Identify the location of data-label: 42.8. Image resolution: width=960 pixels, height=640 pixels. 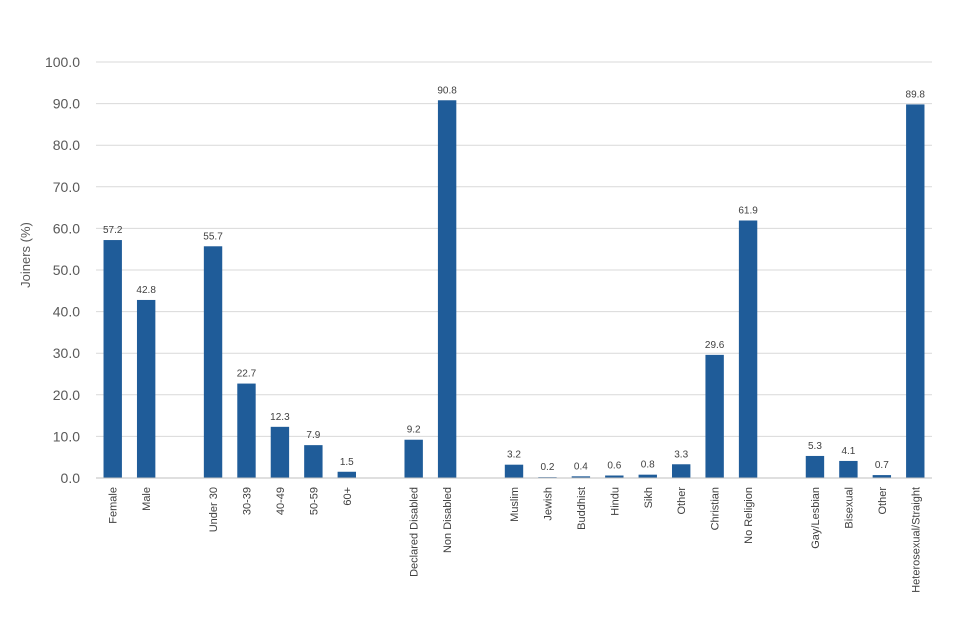
(146, 290).